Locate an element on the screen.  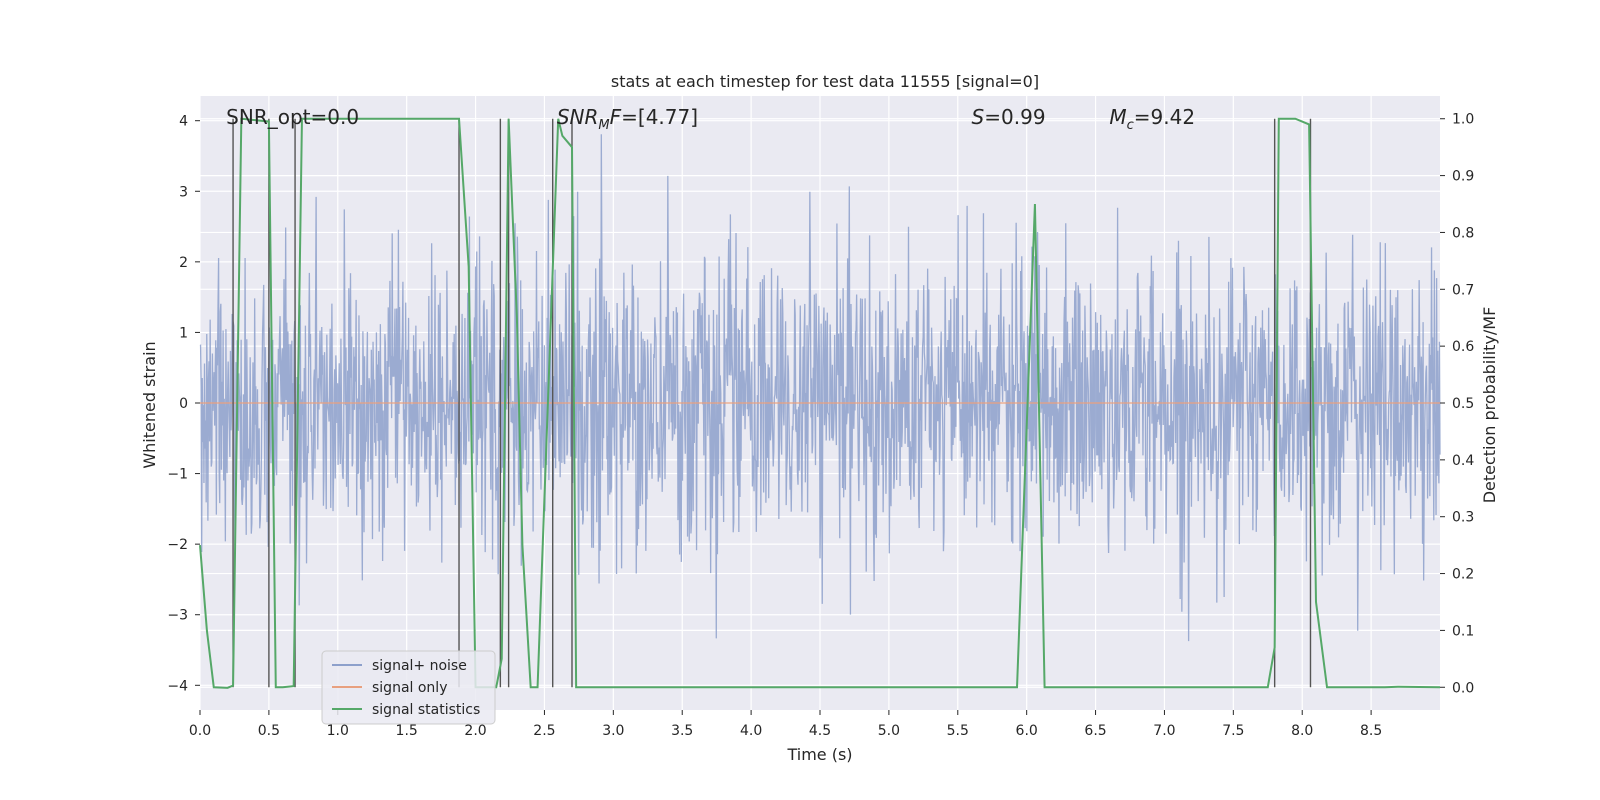
y-tick-label-4: 0 is located at coordinates (183, 404).